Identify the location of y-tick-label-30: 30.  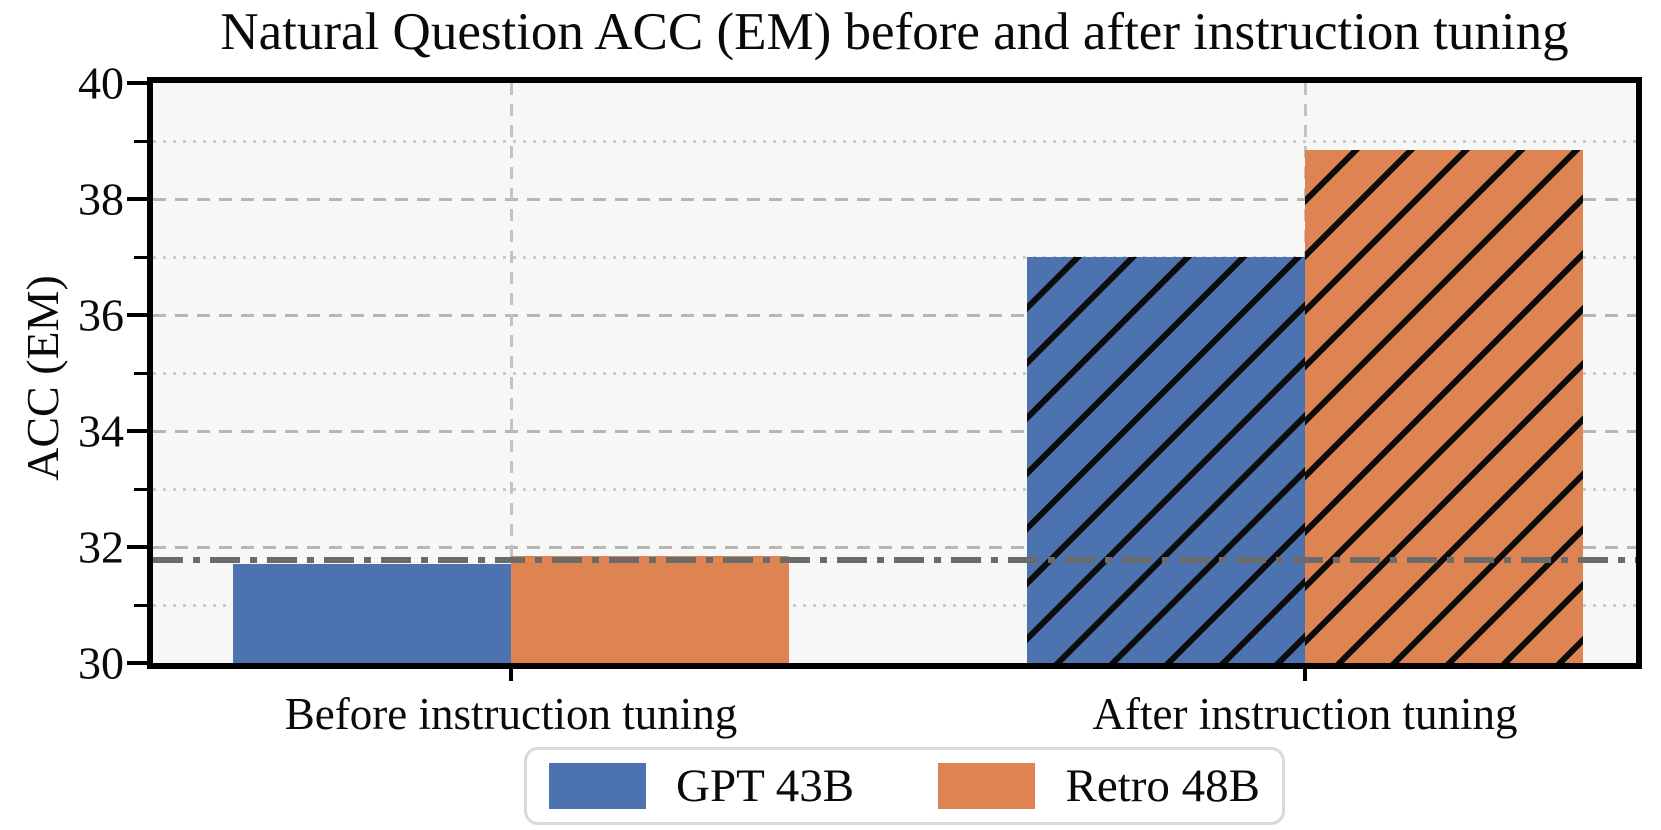
(101, 663).